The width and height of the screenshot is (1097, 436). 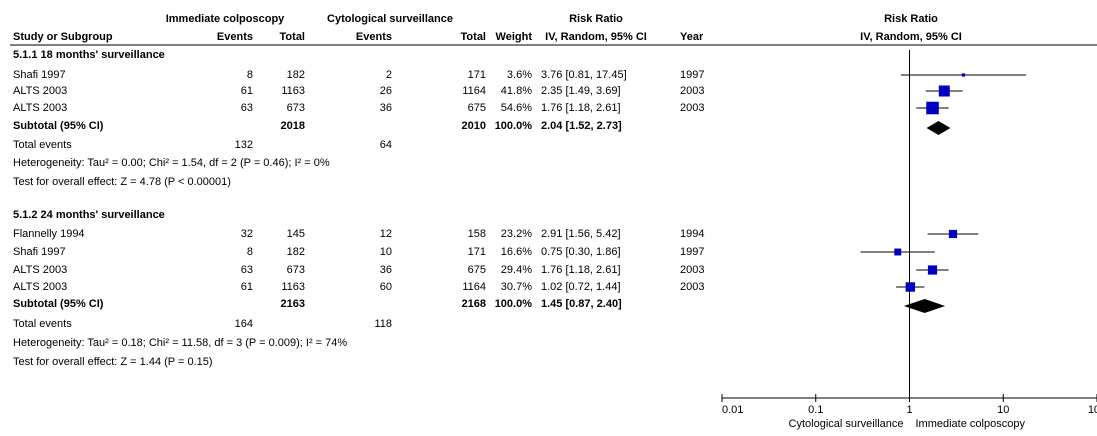 What do you see at coordinates (519, 75) in the screenshot?
I see `cell: 3.6%` at bounding box center [519, 75].